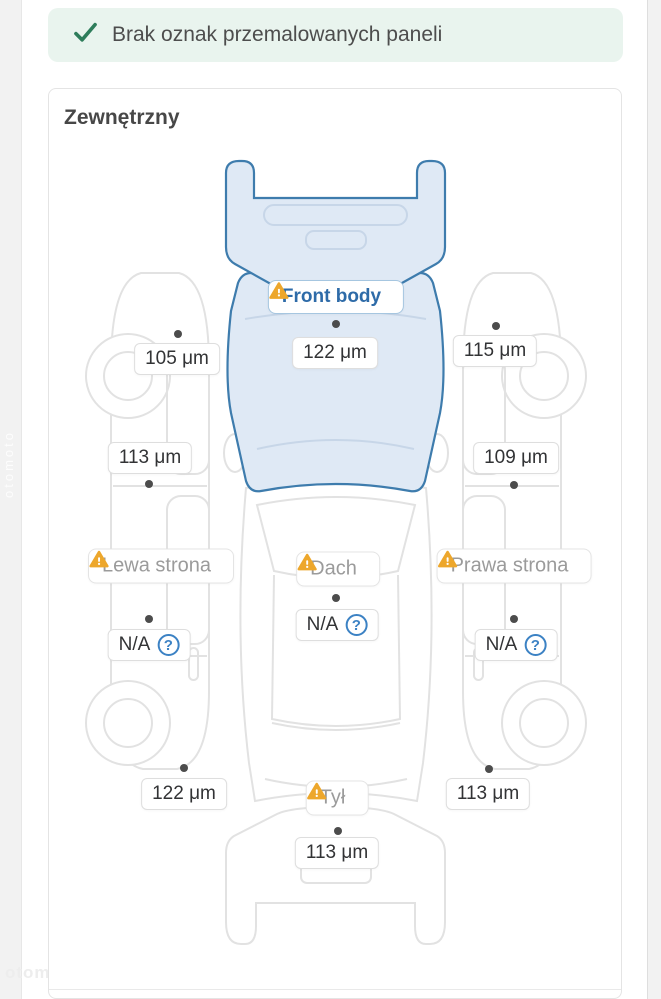 This screenshot has height=999, width=661. Describe the element at coordinates (501, 644) in the screenshot. I see `value-right-side-na-text: N/A` at that location.